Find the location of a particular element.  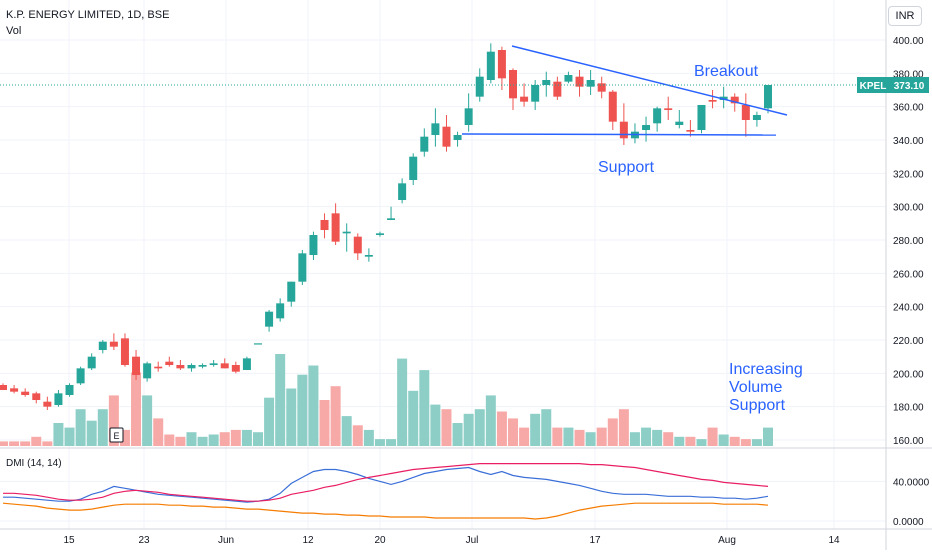

resistance-trendline is located at coordinates (649, 80).